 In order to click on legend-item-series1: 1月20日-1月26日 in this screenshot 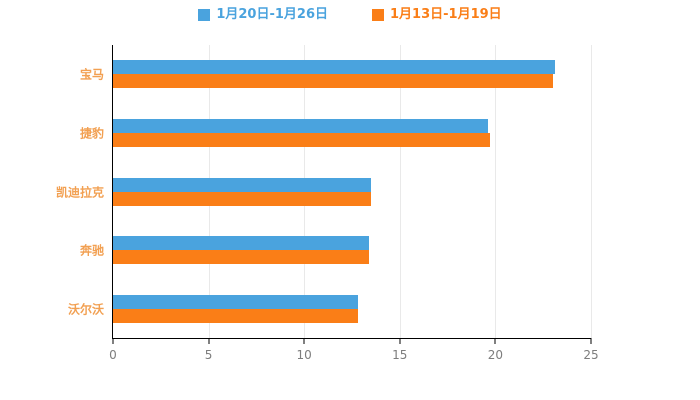, I will do `click(263, 15)`.